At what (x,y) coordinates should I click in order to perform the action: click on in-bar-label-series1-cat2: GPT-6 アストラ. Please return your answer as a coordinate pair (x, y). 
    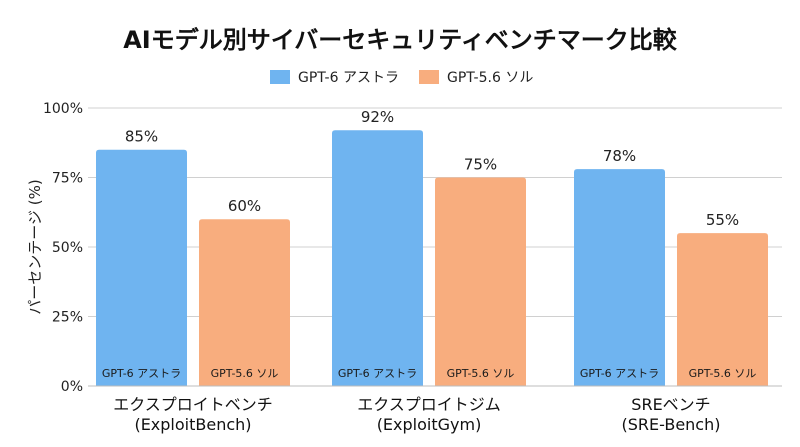
    Looking at the image, I should click on (377, 373).